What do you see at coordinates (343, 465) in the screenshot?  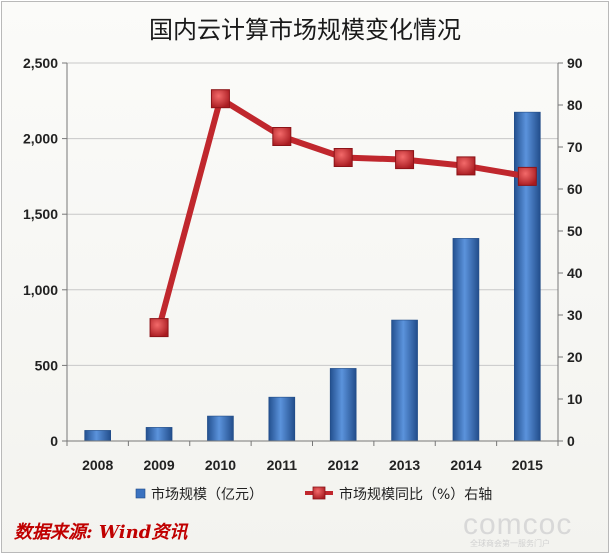 I see `x-tick-label: 2012` at bounding box center [343, 465].